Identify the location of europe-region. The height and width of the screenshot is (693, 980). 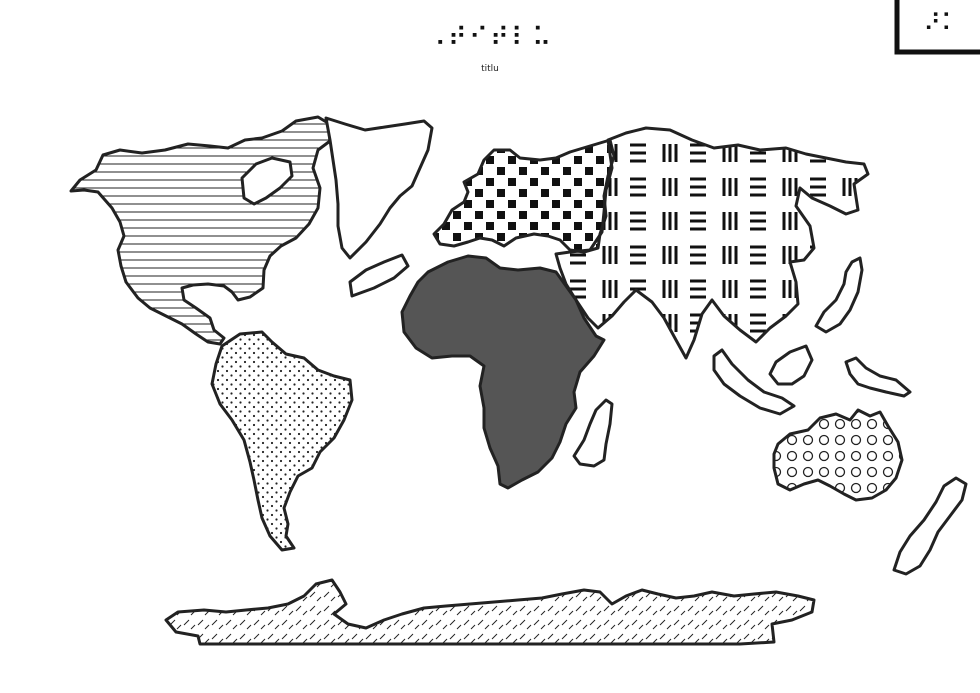
(524, 196).